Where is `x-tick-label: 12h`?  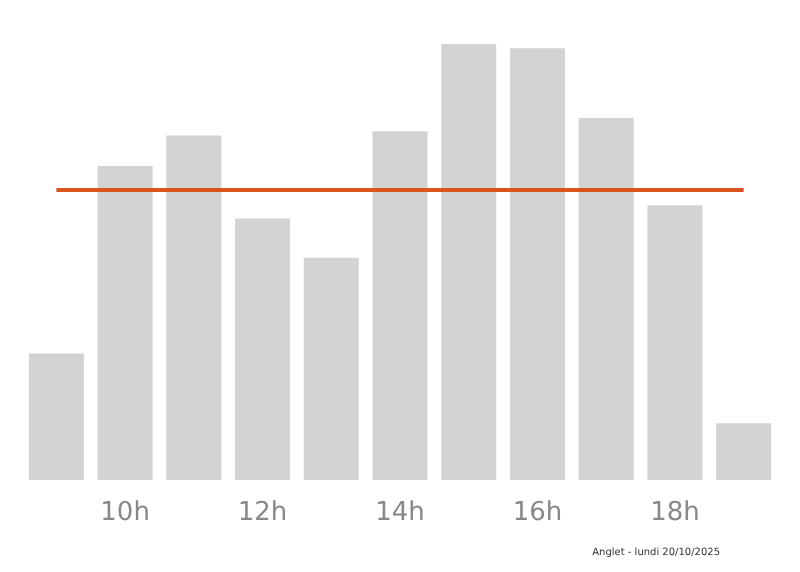
x-tick-label: 12h is located at coordinates (262, 513).